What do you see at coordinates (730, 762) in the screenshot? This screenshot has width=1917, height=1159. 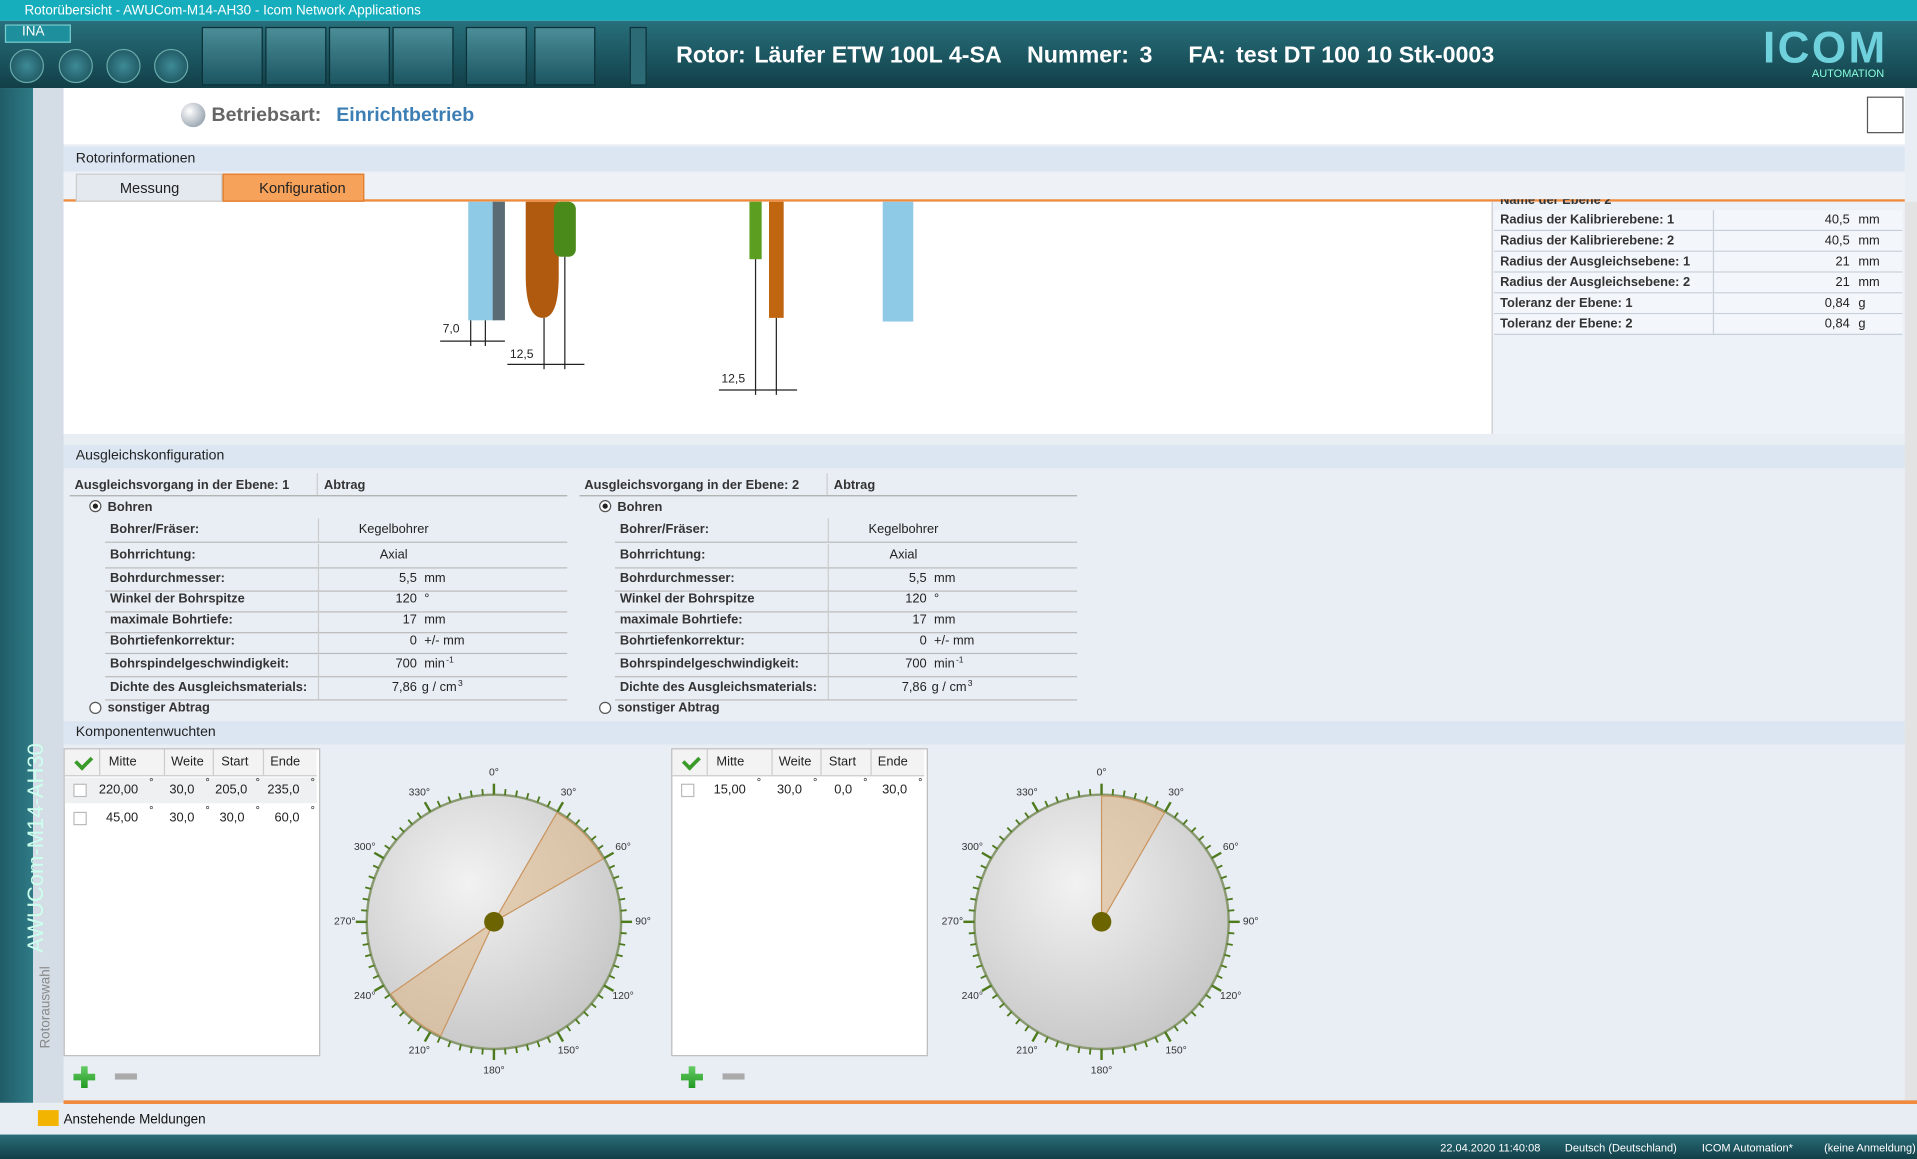 I see `column-header: Mitte` at bounding box center [730, 762].